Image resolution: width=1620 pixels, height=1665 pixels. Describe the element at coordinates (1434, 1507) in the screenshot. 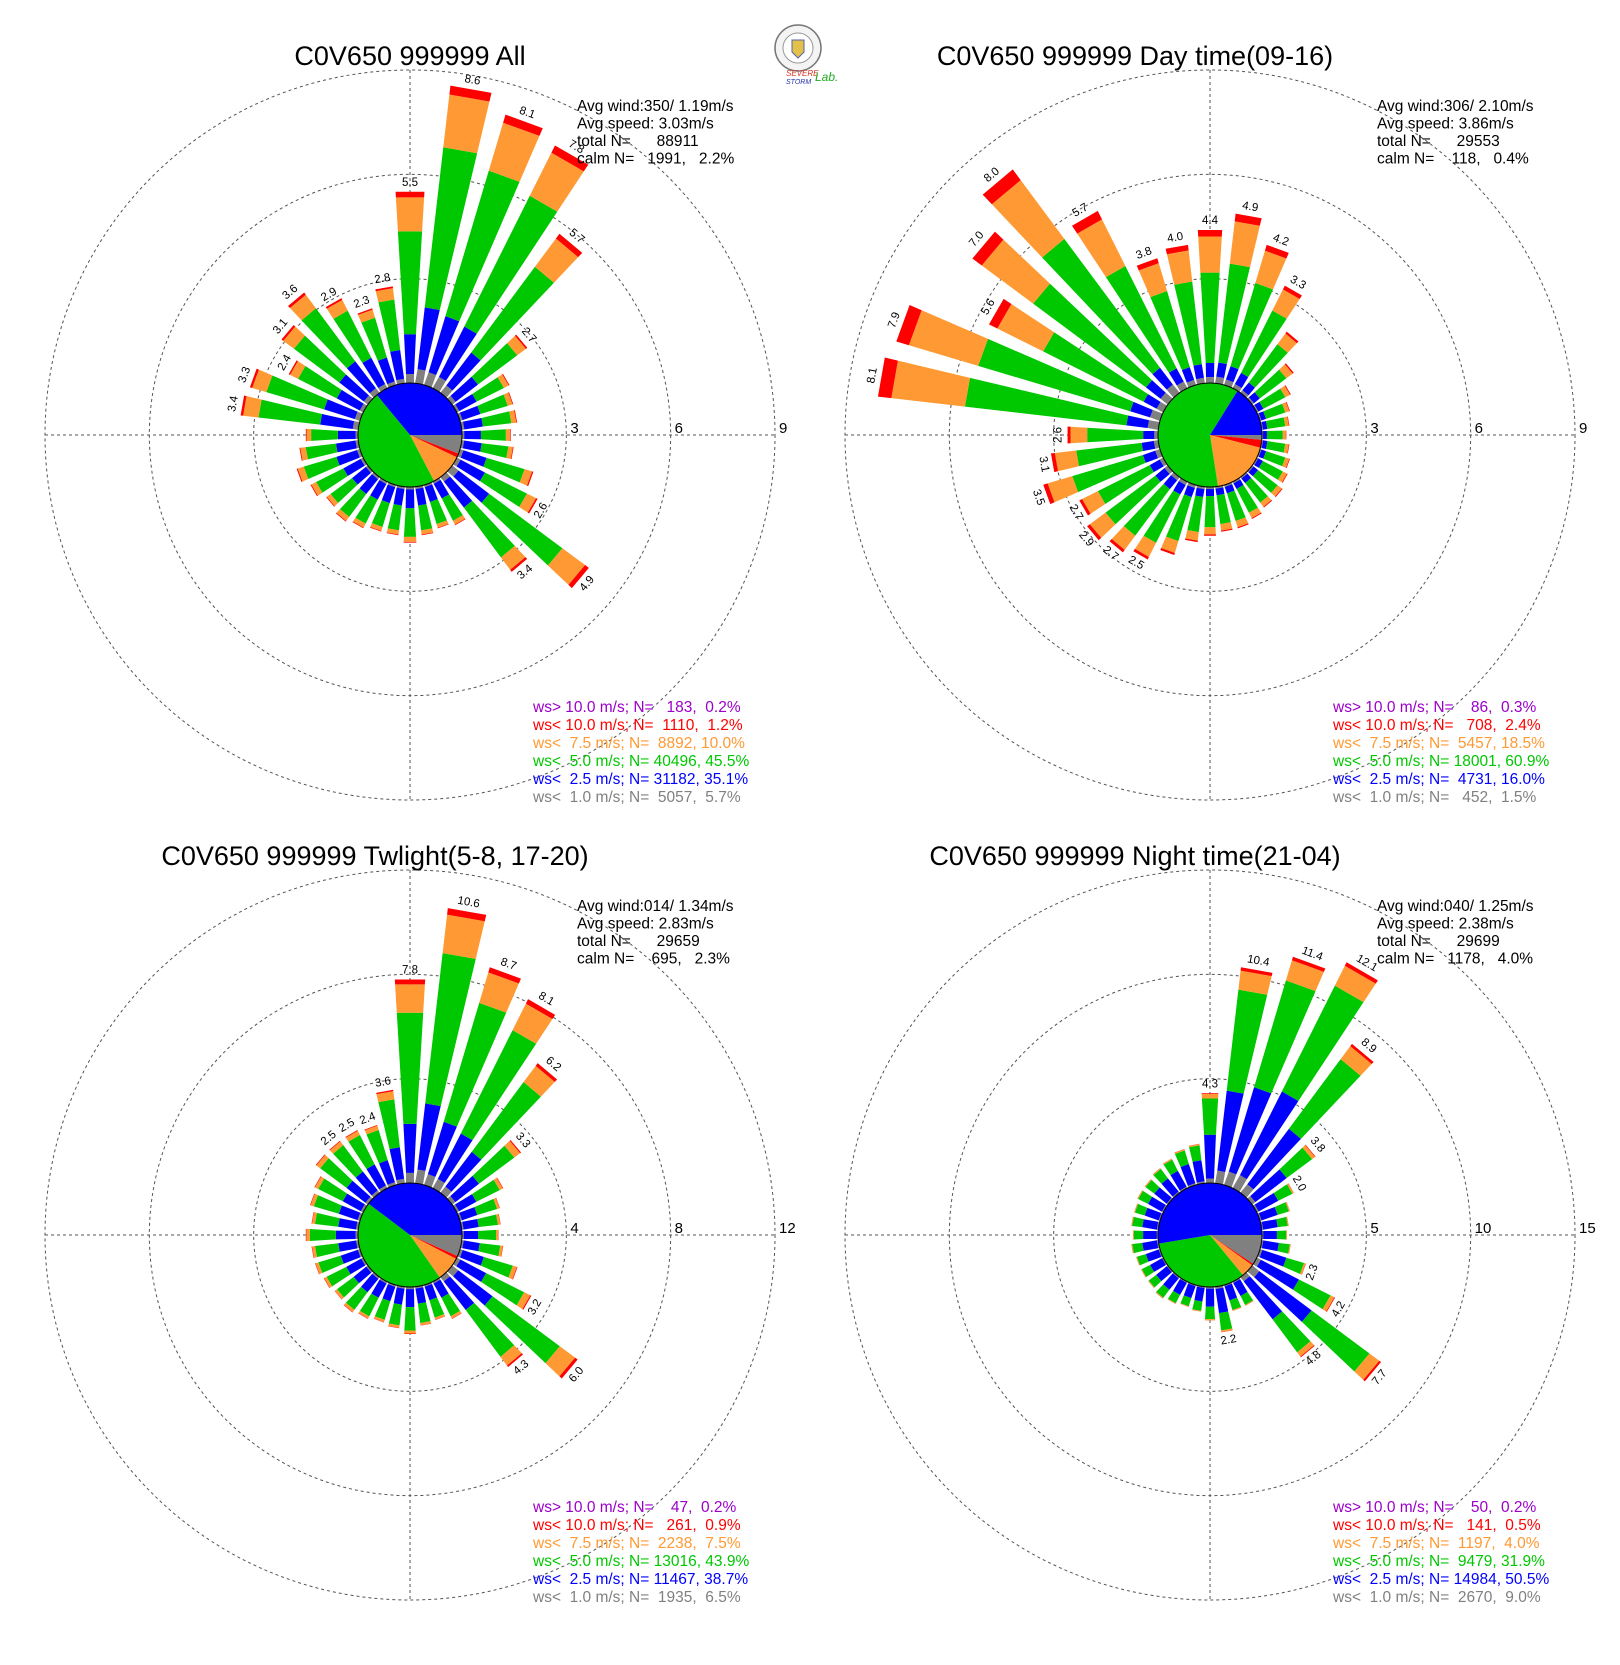

I see `legend-entry-gt10: ws> 10.0 m/s; N= 50, 0.2%` at that location.